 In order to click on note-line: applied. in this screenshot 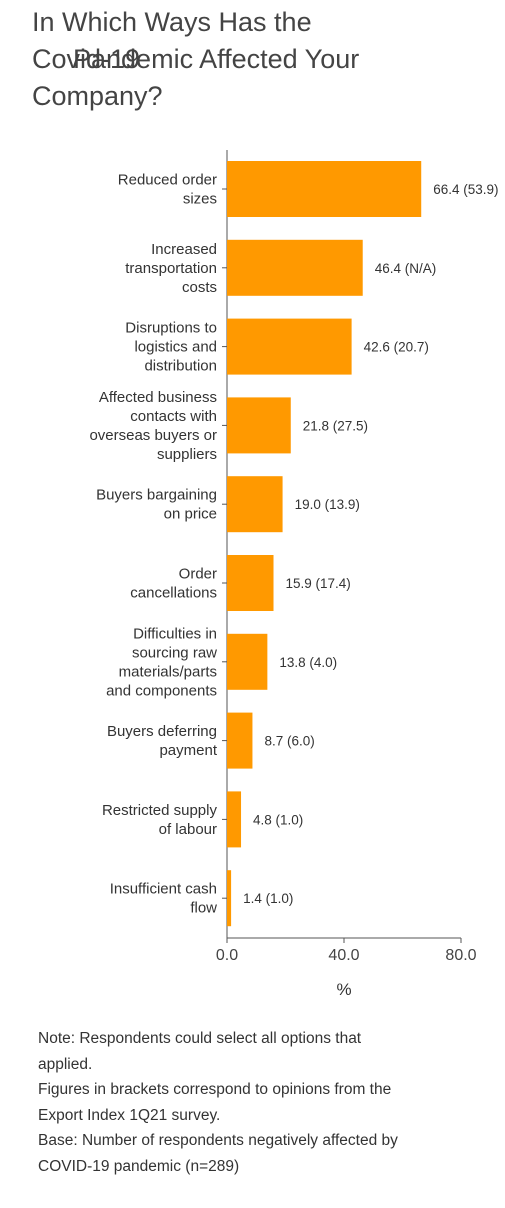, I will do `click(65, 1064)`.